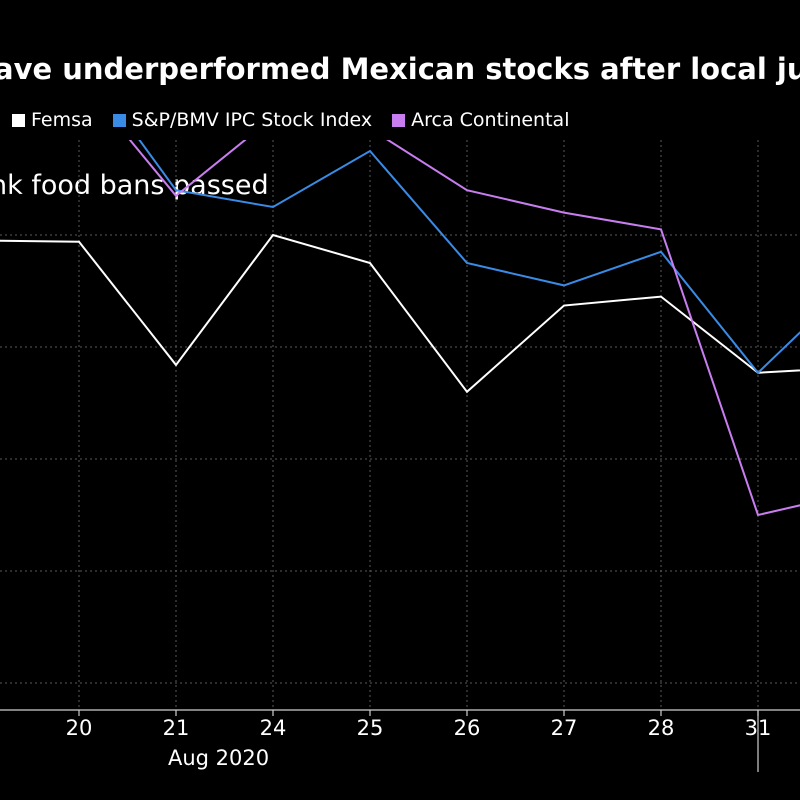 This screenshot has width=800, height=800. What do you see at coordinates (119, 120) in the screenshot?
I see `legend-swatch-ipc-index` at bounding box center [119, 120].